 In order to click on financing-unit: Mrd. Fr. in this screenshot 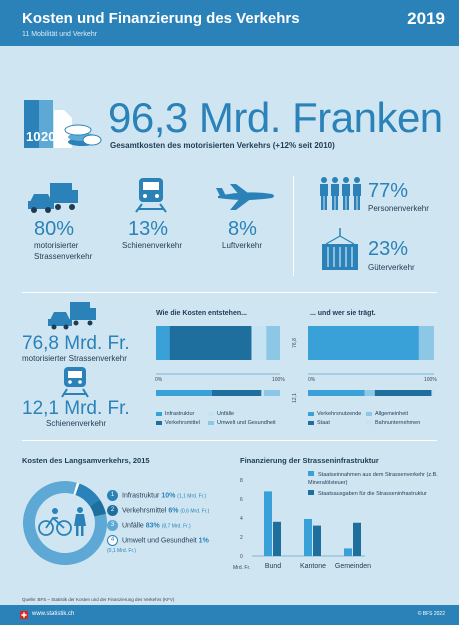, I will do `click(242, 568)`.